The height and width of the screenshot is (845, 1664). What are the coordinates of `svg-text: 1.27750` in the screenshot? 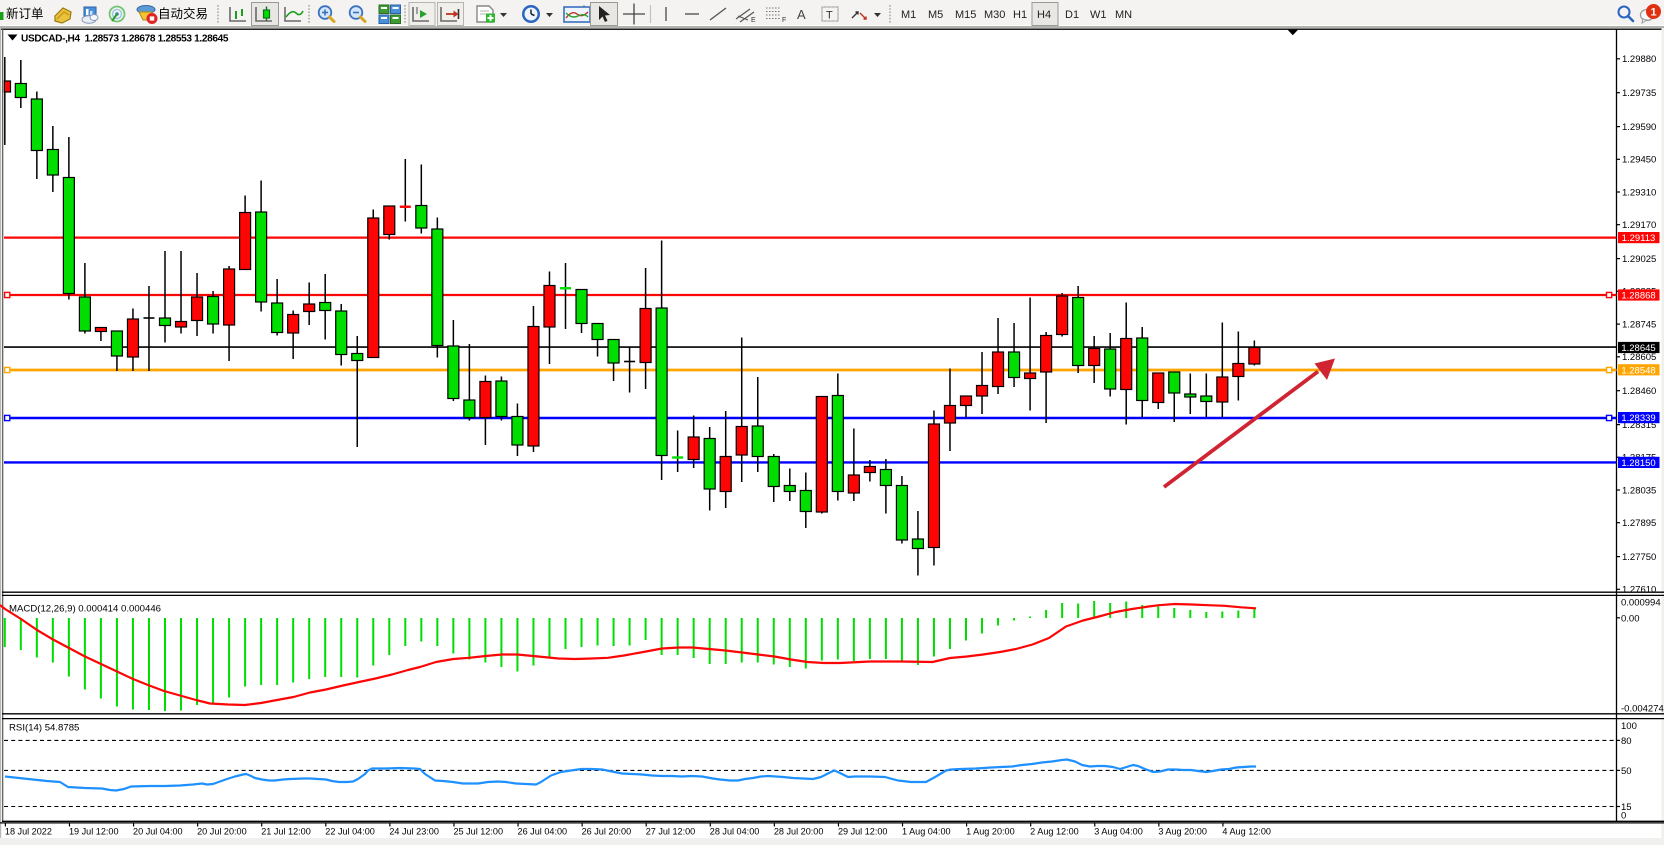 It's located at (1639, 557).